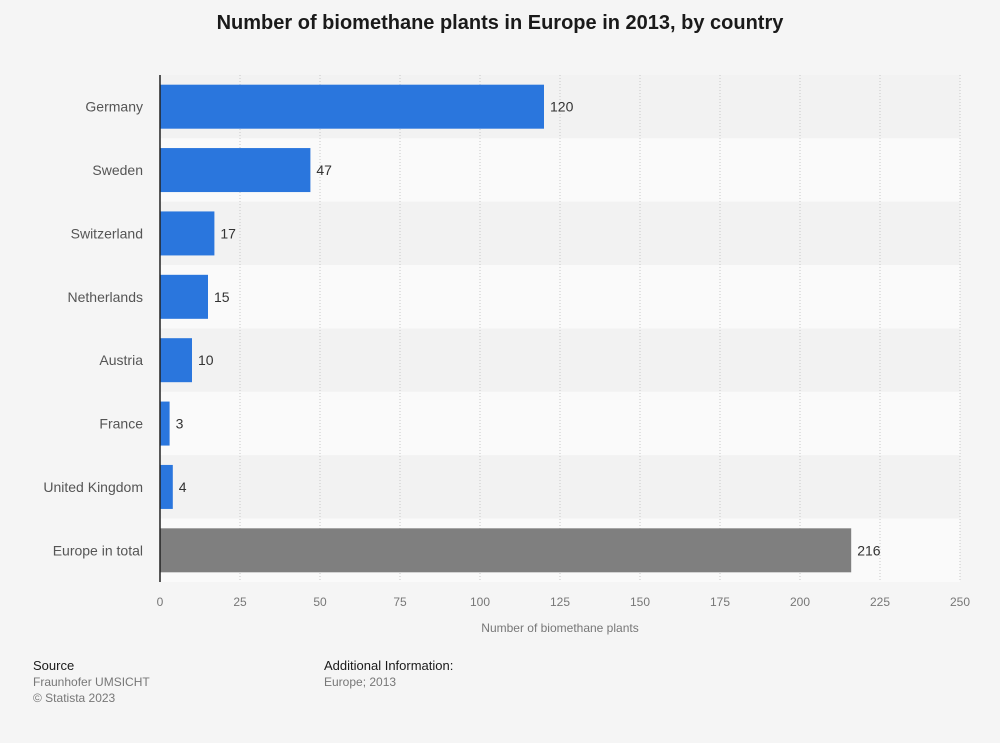 The width and height of the screenshot is (1000, 743). Describe the element at coordinates (107, 233) in the screenshot. I see `category-label: Switzerland` at that location.